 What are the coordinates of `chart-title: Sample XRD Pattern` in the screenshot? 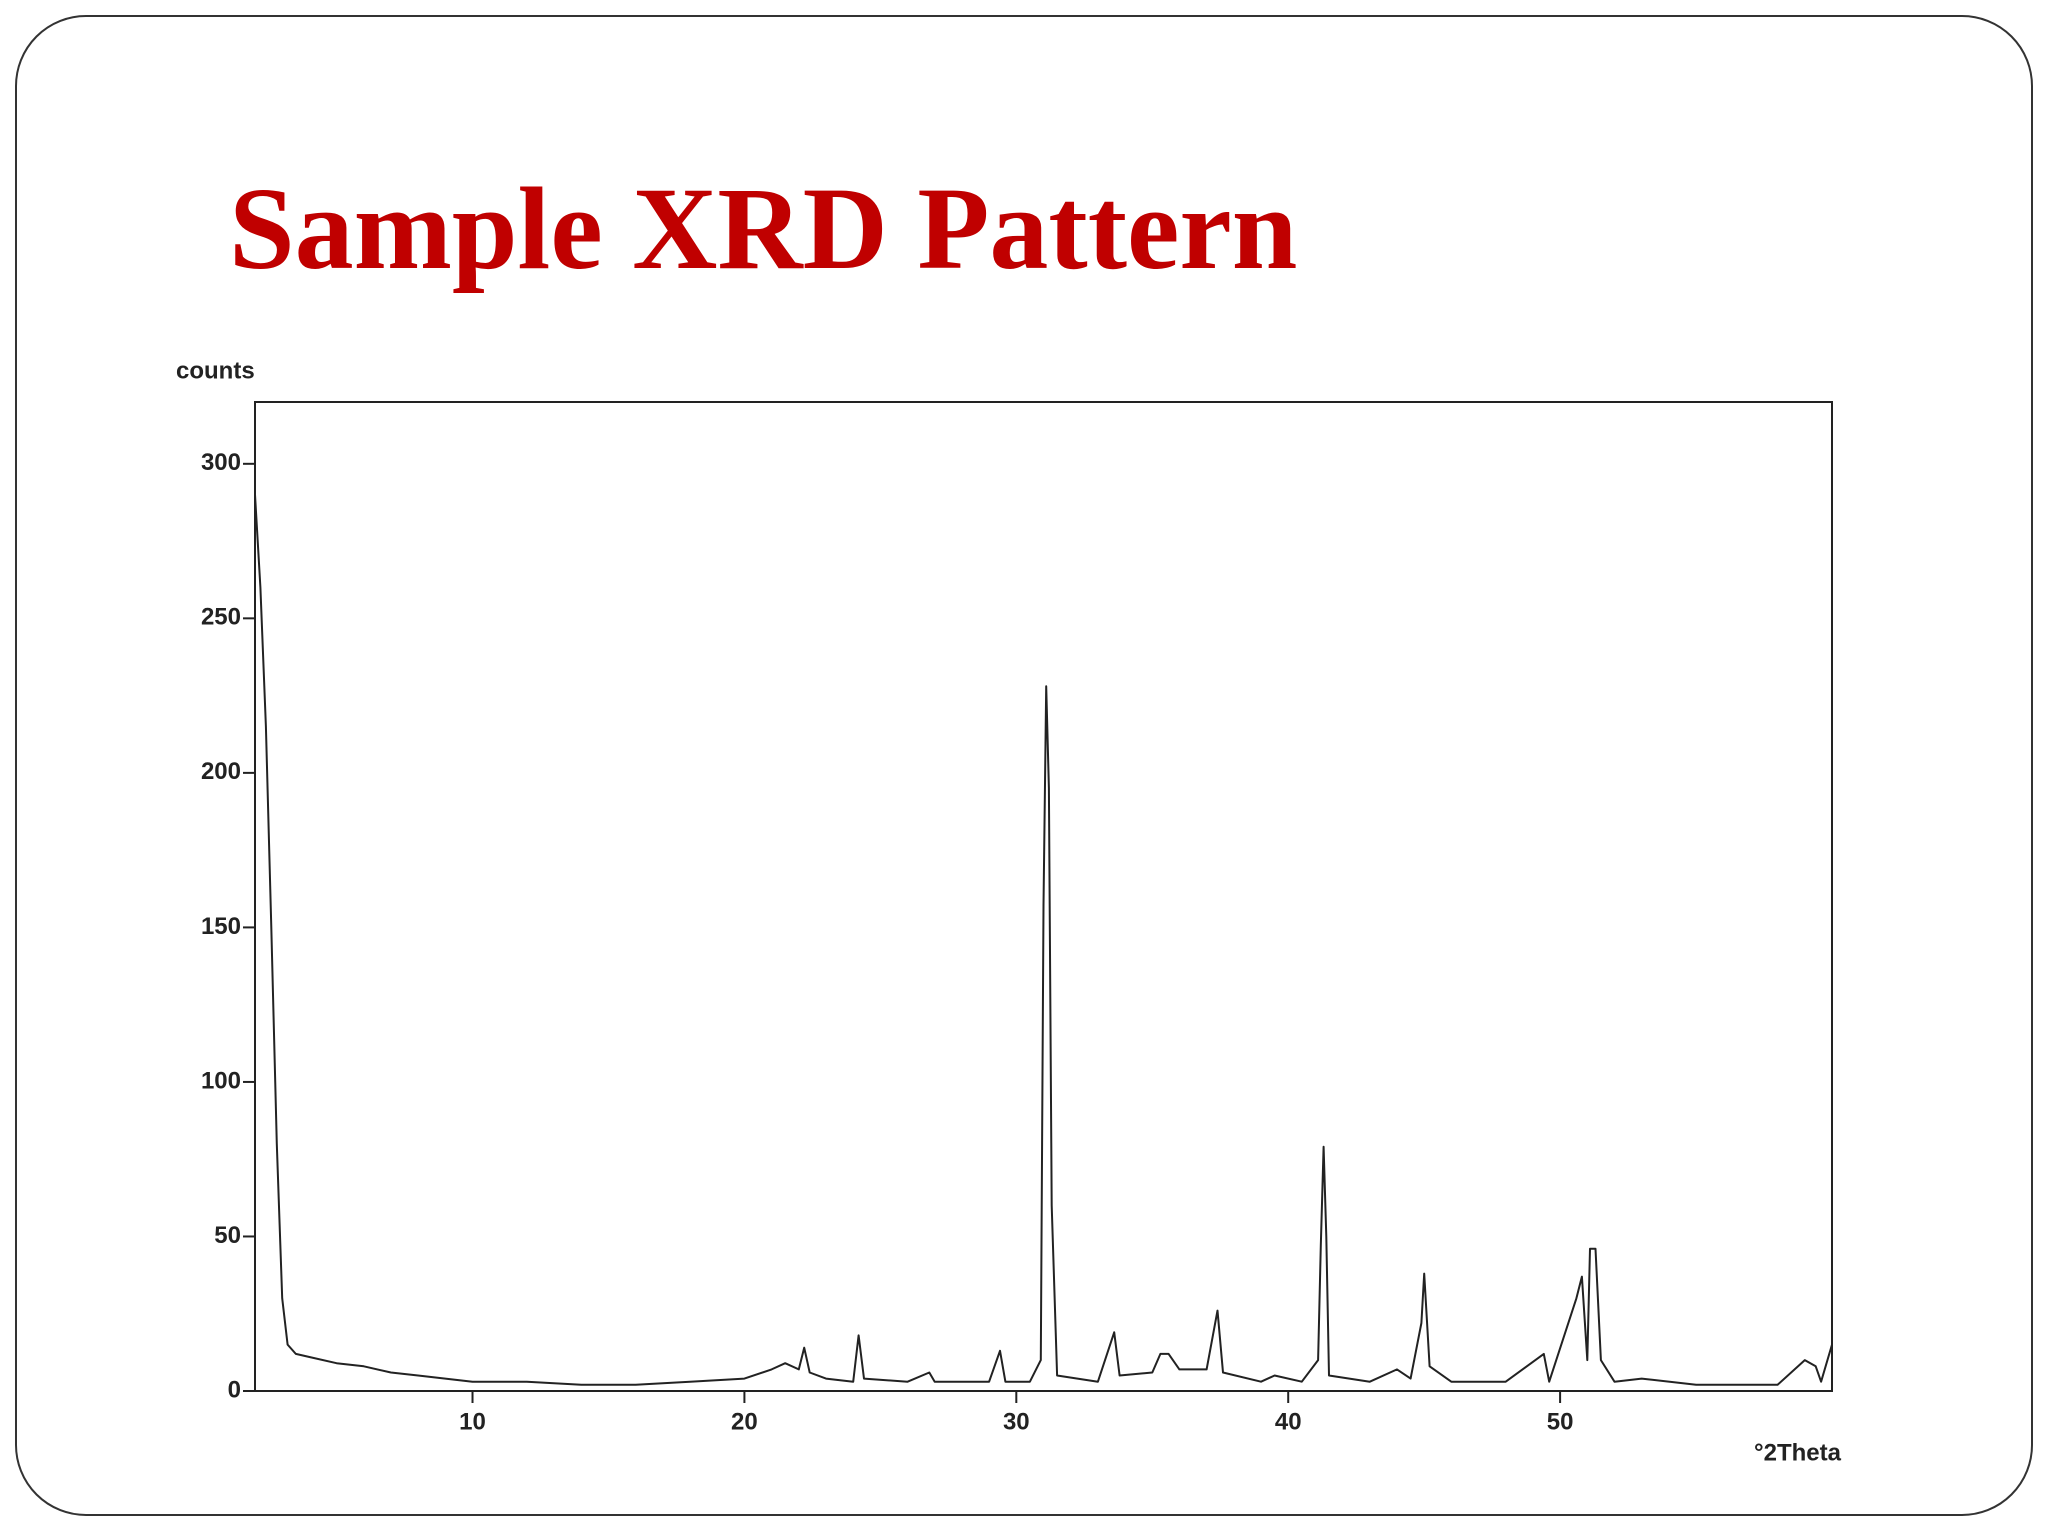 It's located at (763, 228).